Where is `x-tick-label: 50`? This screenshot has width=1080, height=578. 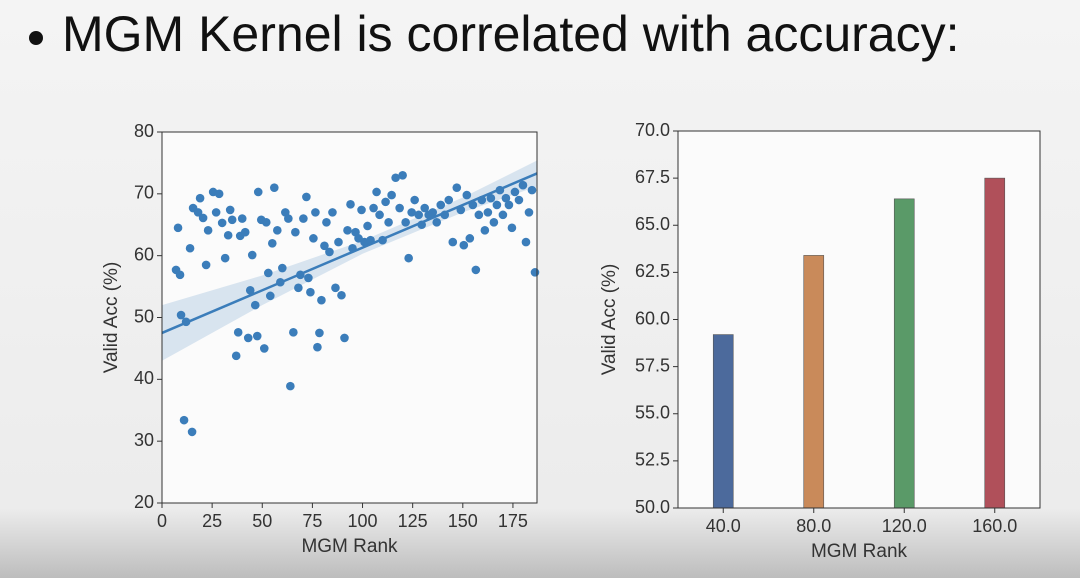 x-tick-label: 50 is located at coordinates (262, 521).